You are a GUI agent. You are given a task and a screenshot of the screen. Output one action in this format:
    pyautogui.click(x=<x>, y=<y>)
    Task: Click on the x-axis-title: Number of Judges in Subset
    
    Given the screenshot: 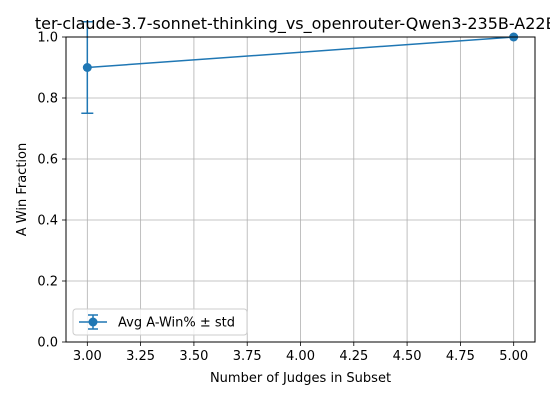 What is the action you would take?
    pyautogui.click(x=300, y=378)
    